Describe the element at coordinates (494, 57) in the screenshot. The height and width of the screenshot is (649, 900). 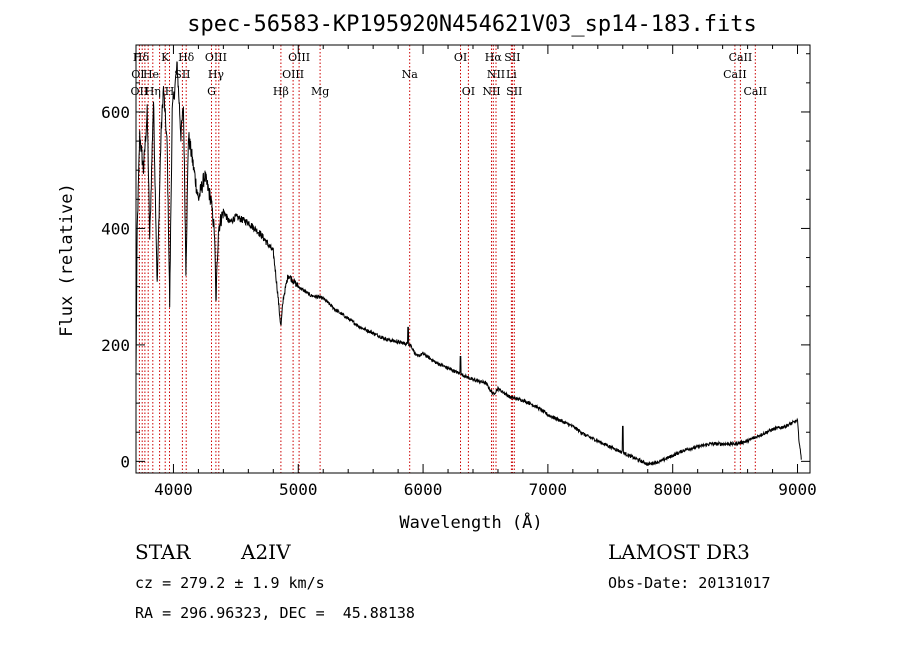
I see `line-label-6: Hα` at that location.